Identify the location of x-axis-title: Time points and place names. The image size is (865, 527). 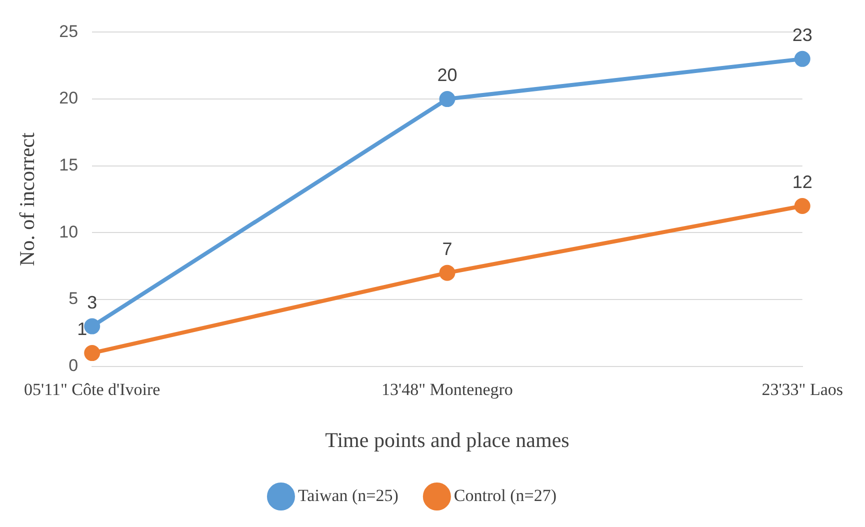
(447, 440).